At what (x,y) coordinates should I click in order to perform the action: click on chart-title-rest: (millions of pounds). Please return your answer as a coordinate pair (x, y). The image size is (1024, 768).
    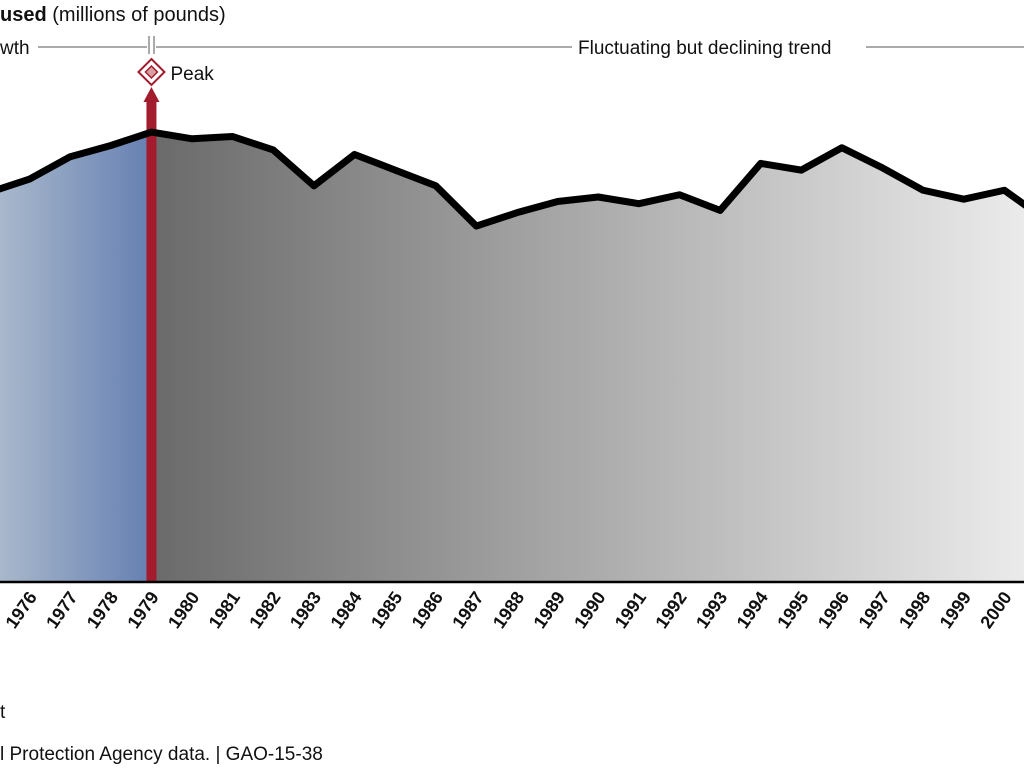
    Looking at the image, I should click on (136, 15).